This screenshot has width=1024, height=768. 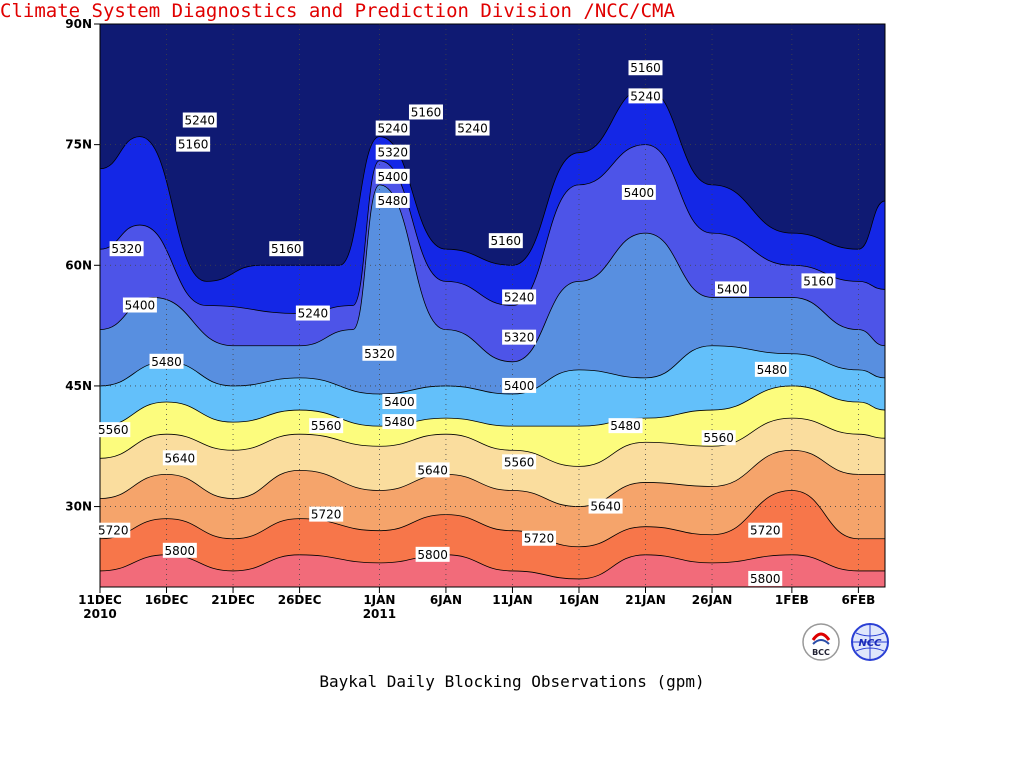 What do you see at coordinates (712, 600) in the screenshot?
I see `x-tick-label: 26JAN` at bounding box center [712, 600].